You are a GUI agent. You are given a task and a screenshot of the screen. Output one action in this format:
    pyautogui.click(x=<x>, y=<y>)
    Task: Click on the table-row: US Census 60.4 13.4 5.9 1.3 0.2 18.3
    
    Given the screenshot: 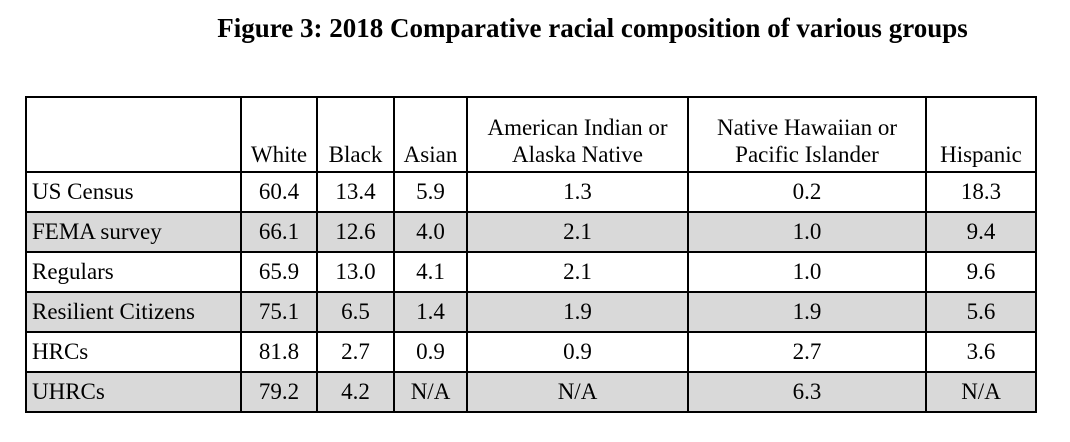 What is the action you would take?
    pyautogui.click(x=531, y=192)
    